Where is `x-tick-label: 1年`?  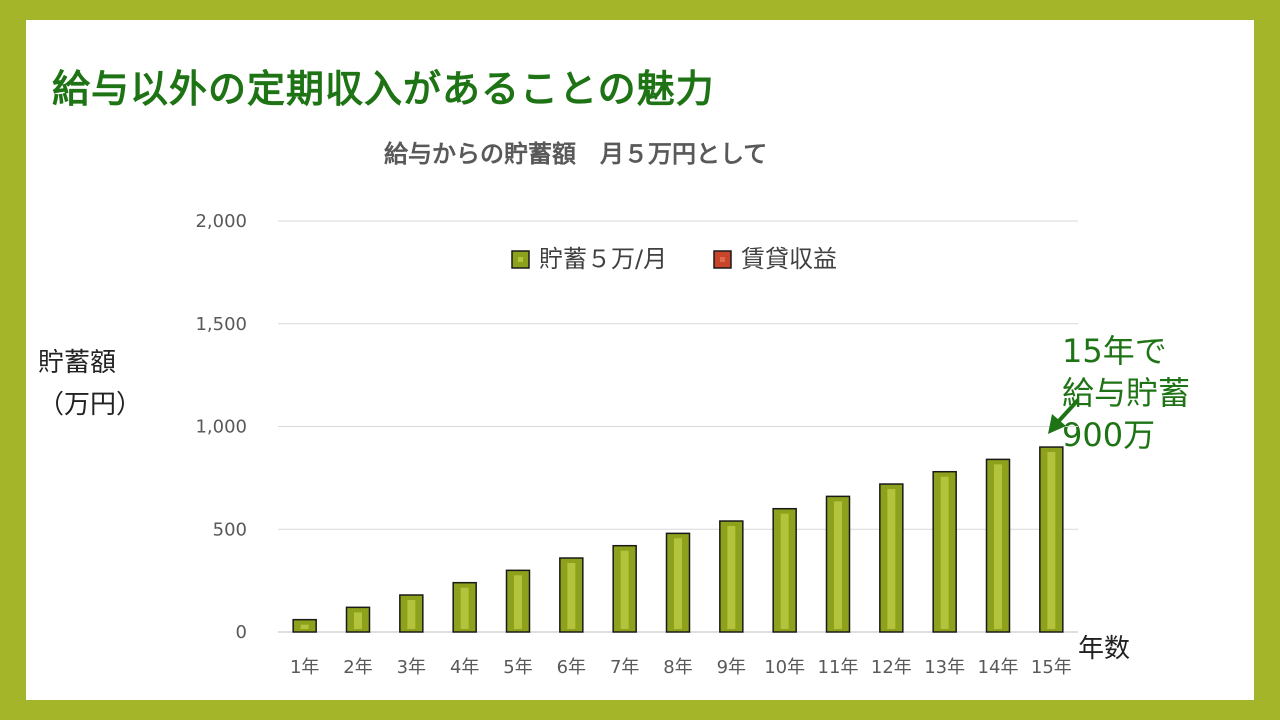
x-tick-label: 1年 is located at coordinates (304, 667).